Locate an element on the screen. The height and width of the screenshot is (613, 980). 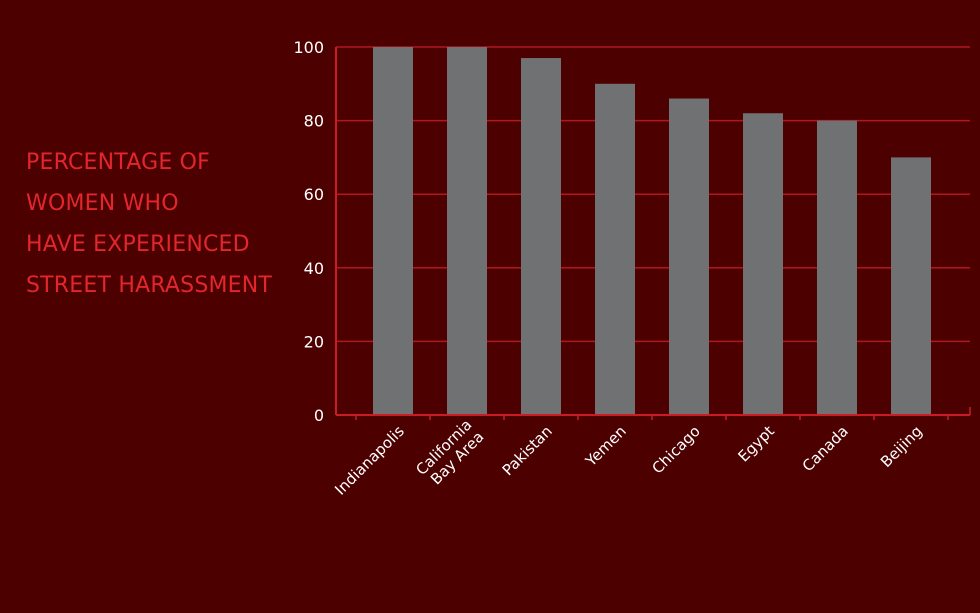
x-tick-label: Pakistan is located at coordinates (527, 450).